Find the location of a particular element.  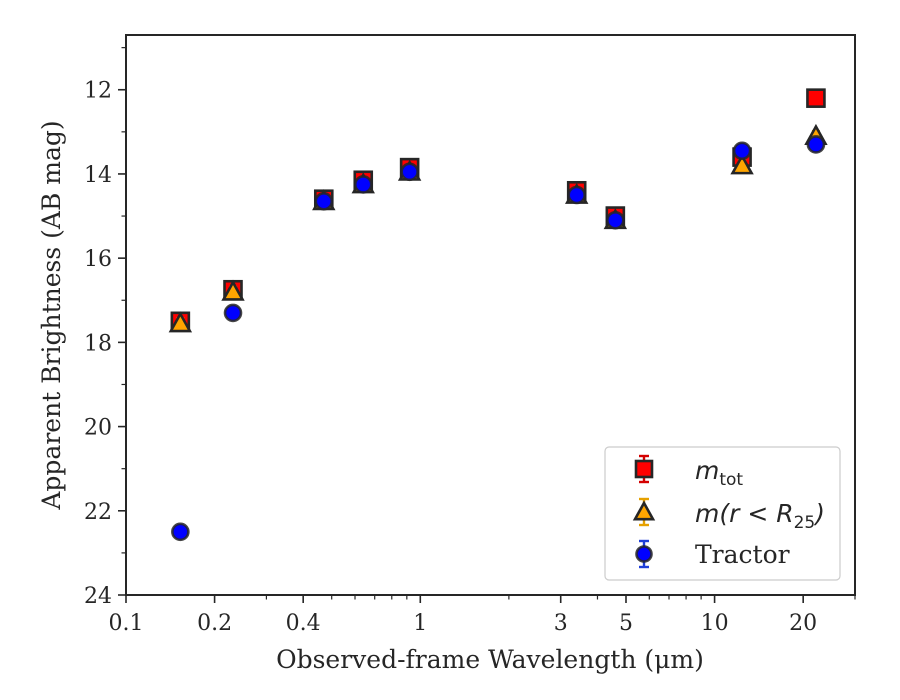

y-axis-ticks: 12 14 16 18 20 22 24 is located at coordinates (105, 328).